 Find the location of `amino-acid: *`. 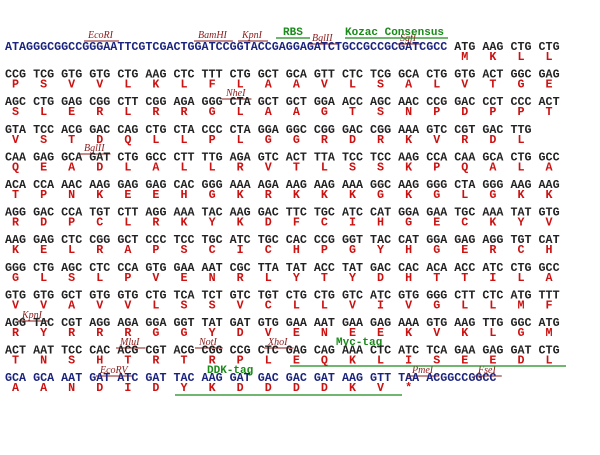

amino-acid: * is located at coordinates (408, 388).